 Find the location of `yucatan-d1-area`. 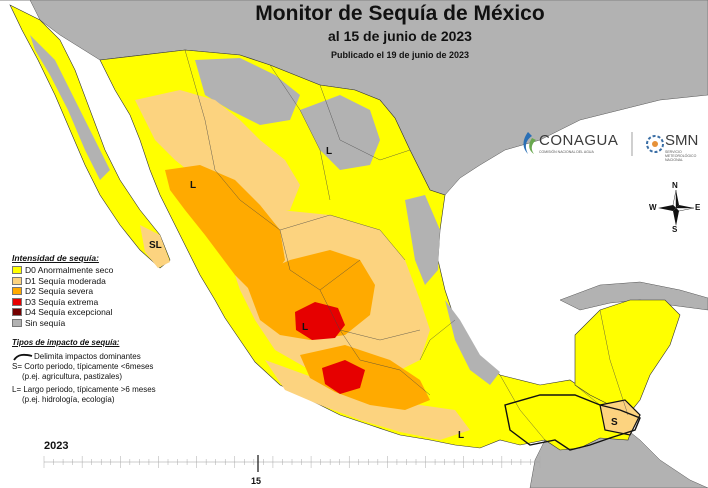

yucatan-d1-area is located at coordinates (620, 417).